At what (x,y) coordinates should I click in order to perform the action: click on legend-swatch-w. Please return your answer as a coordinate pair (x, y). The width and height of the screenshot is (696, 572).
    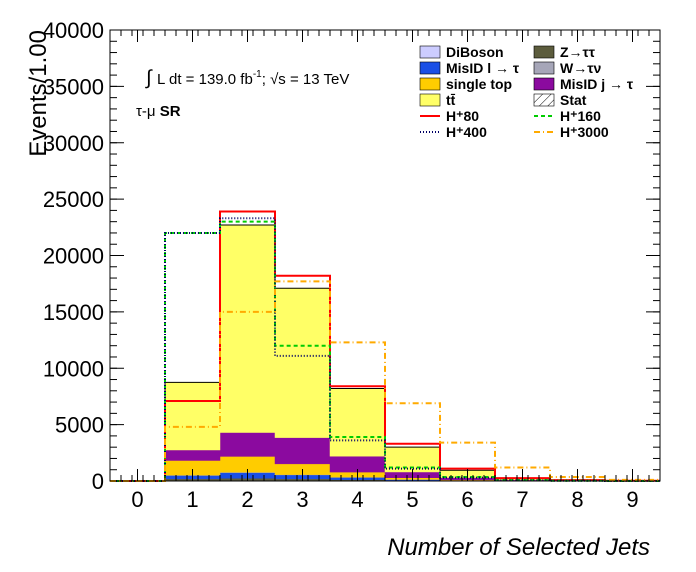
    Looking at the image, I should click on (544, 68).